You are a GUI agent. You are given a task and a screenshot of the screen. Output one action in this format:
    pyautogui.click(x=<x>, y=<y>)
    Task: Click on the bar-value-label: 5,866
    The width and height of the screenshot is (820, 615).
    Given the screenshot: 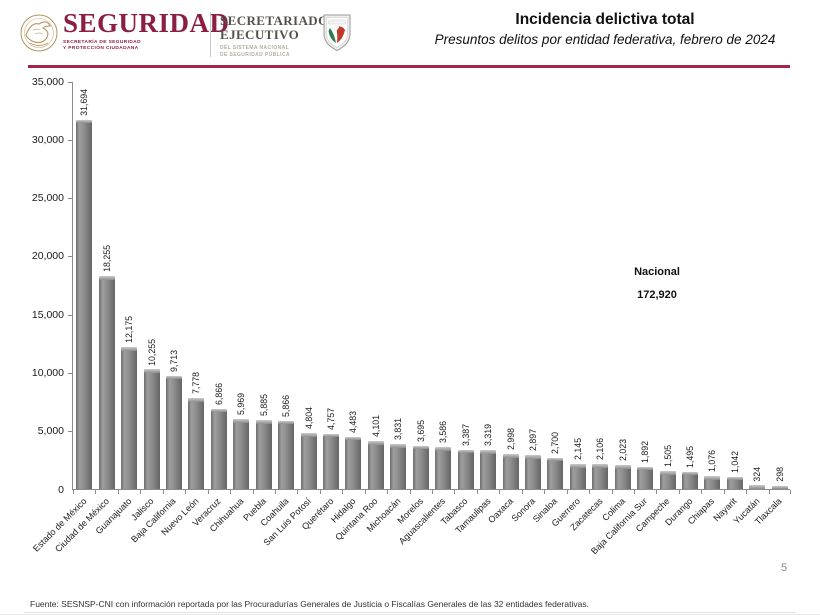 What is the action you would take?
    pyautogui.click(x=286, y=405)
    